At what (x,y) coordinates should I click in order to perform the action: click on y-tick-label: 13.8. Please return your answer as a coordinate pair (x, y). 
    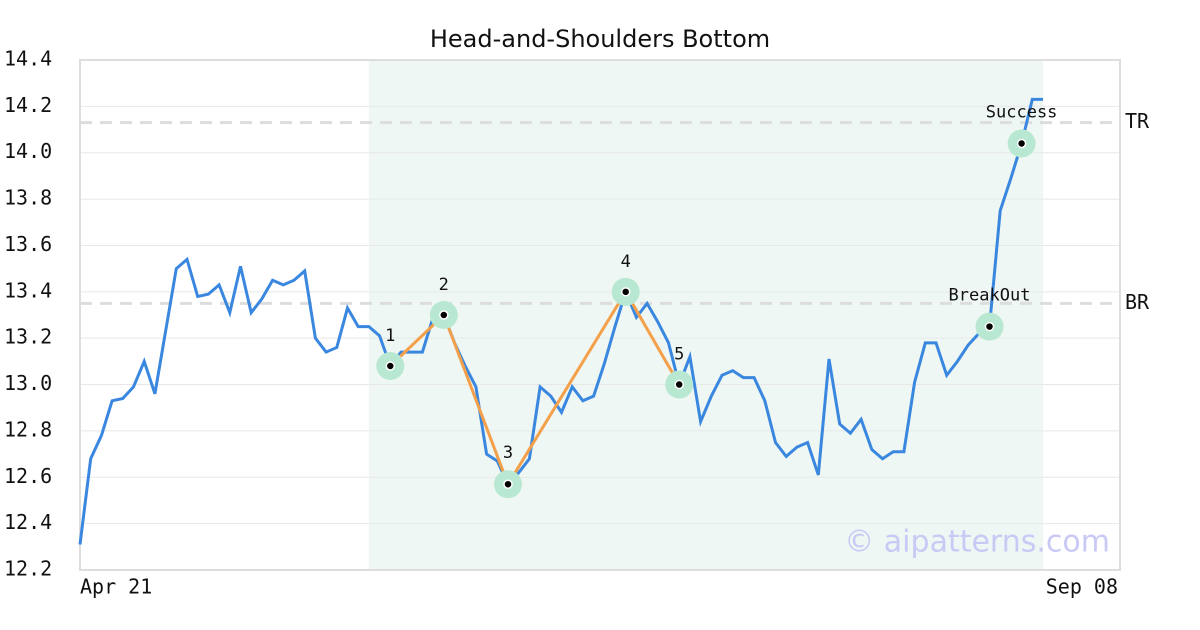
    Looking at the image, I should click on (28, 198).